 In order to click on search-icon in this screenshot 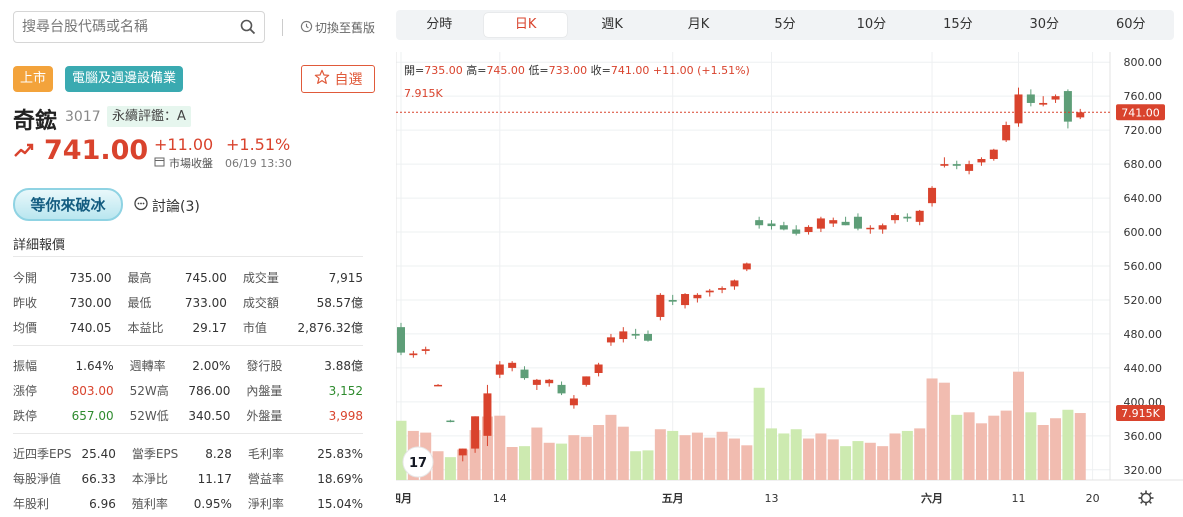, I will do `click(248, 29)`.